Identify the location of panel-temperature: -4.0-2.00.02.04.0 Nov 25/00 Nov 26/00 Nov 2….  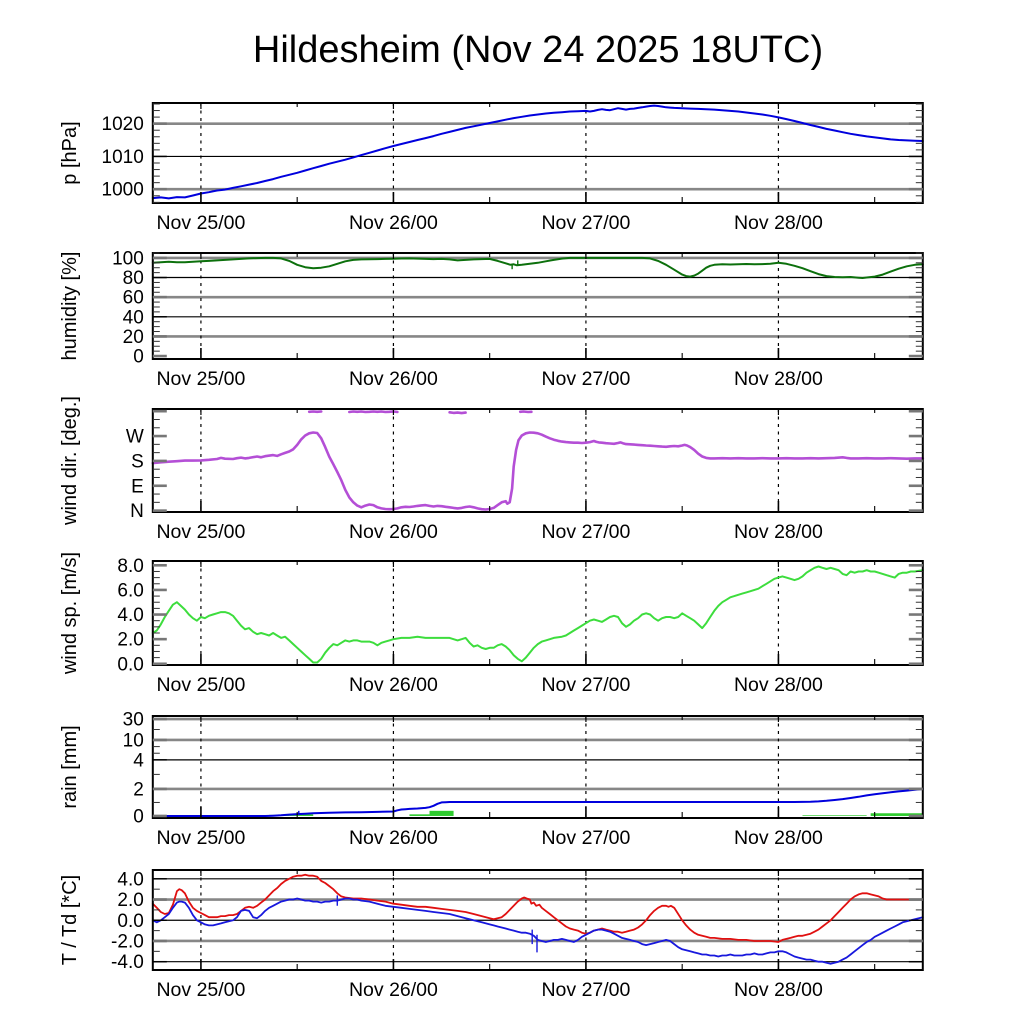
(491, 935).